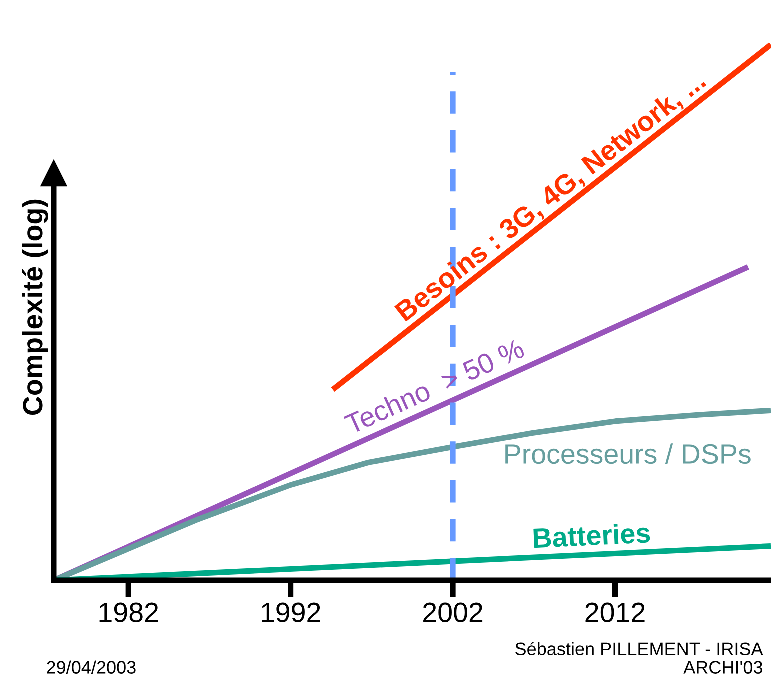 The height and width of the screenshot is (683, 771). I want to click on series-label: Processeurs / DSPs, so click(628, 454).